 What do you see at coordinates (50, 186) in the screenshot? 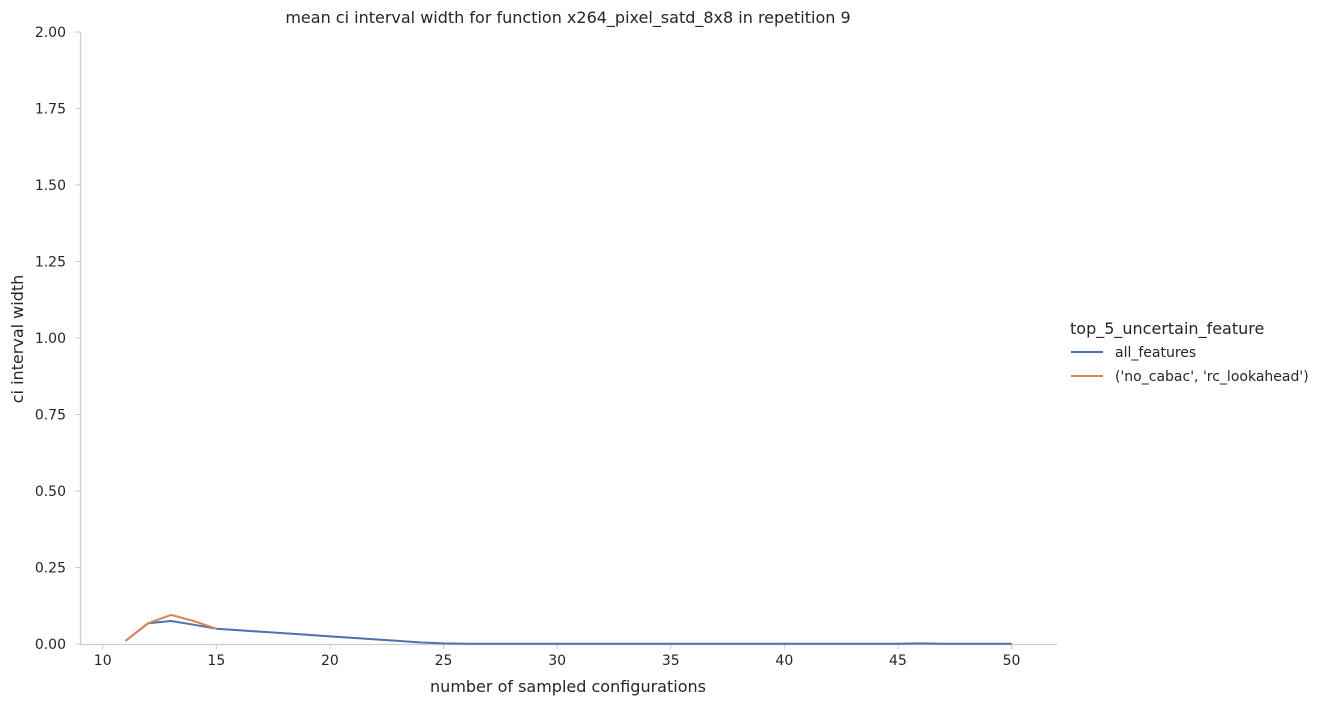
I see `y-tick-label: 1.50` at bounding box center [50, 186].